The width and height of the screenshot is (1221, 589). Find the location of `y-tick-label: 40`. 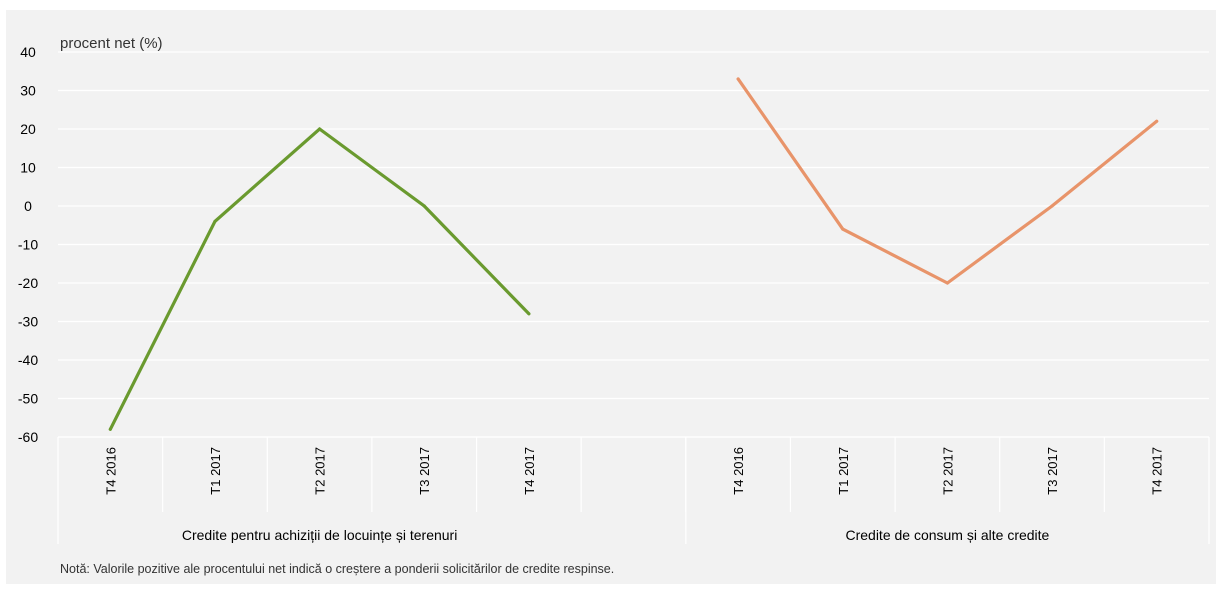

y-tick-label: 40 is located at coordinates (28, 52).